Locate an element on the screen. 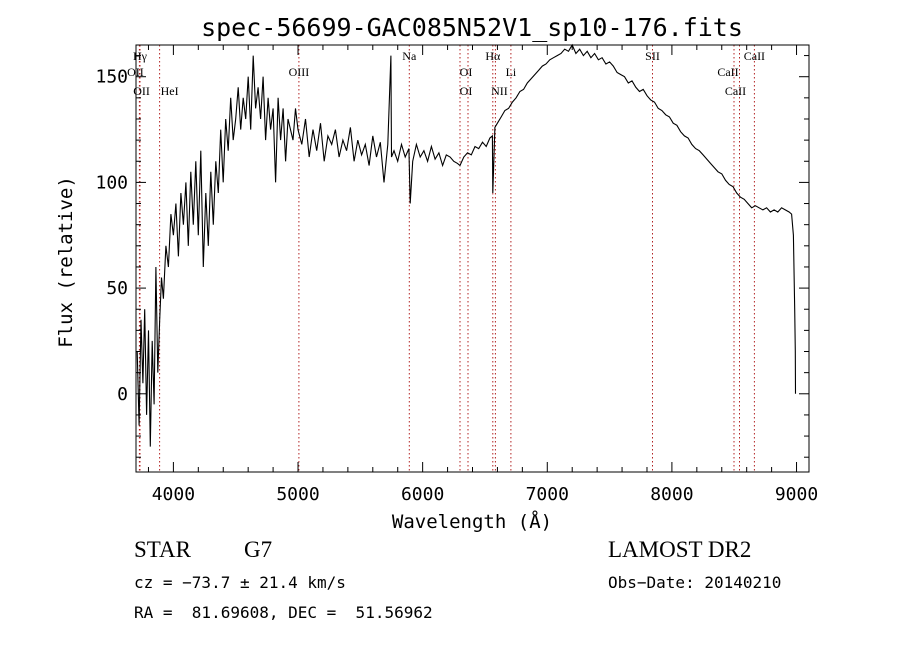  y-tick-label: 100 is located at coordinates (111, 182).